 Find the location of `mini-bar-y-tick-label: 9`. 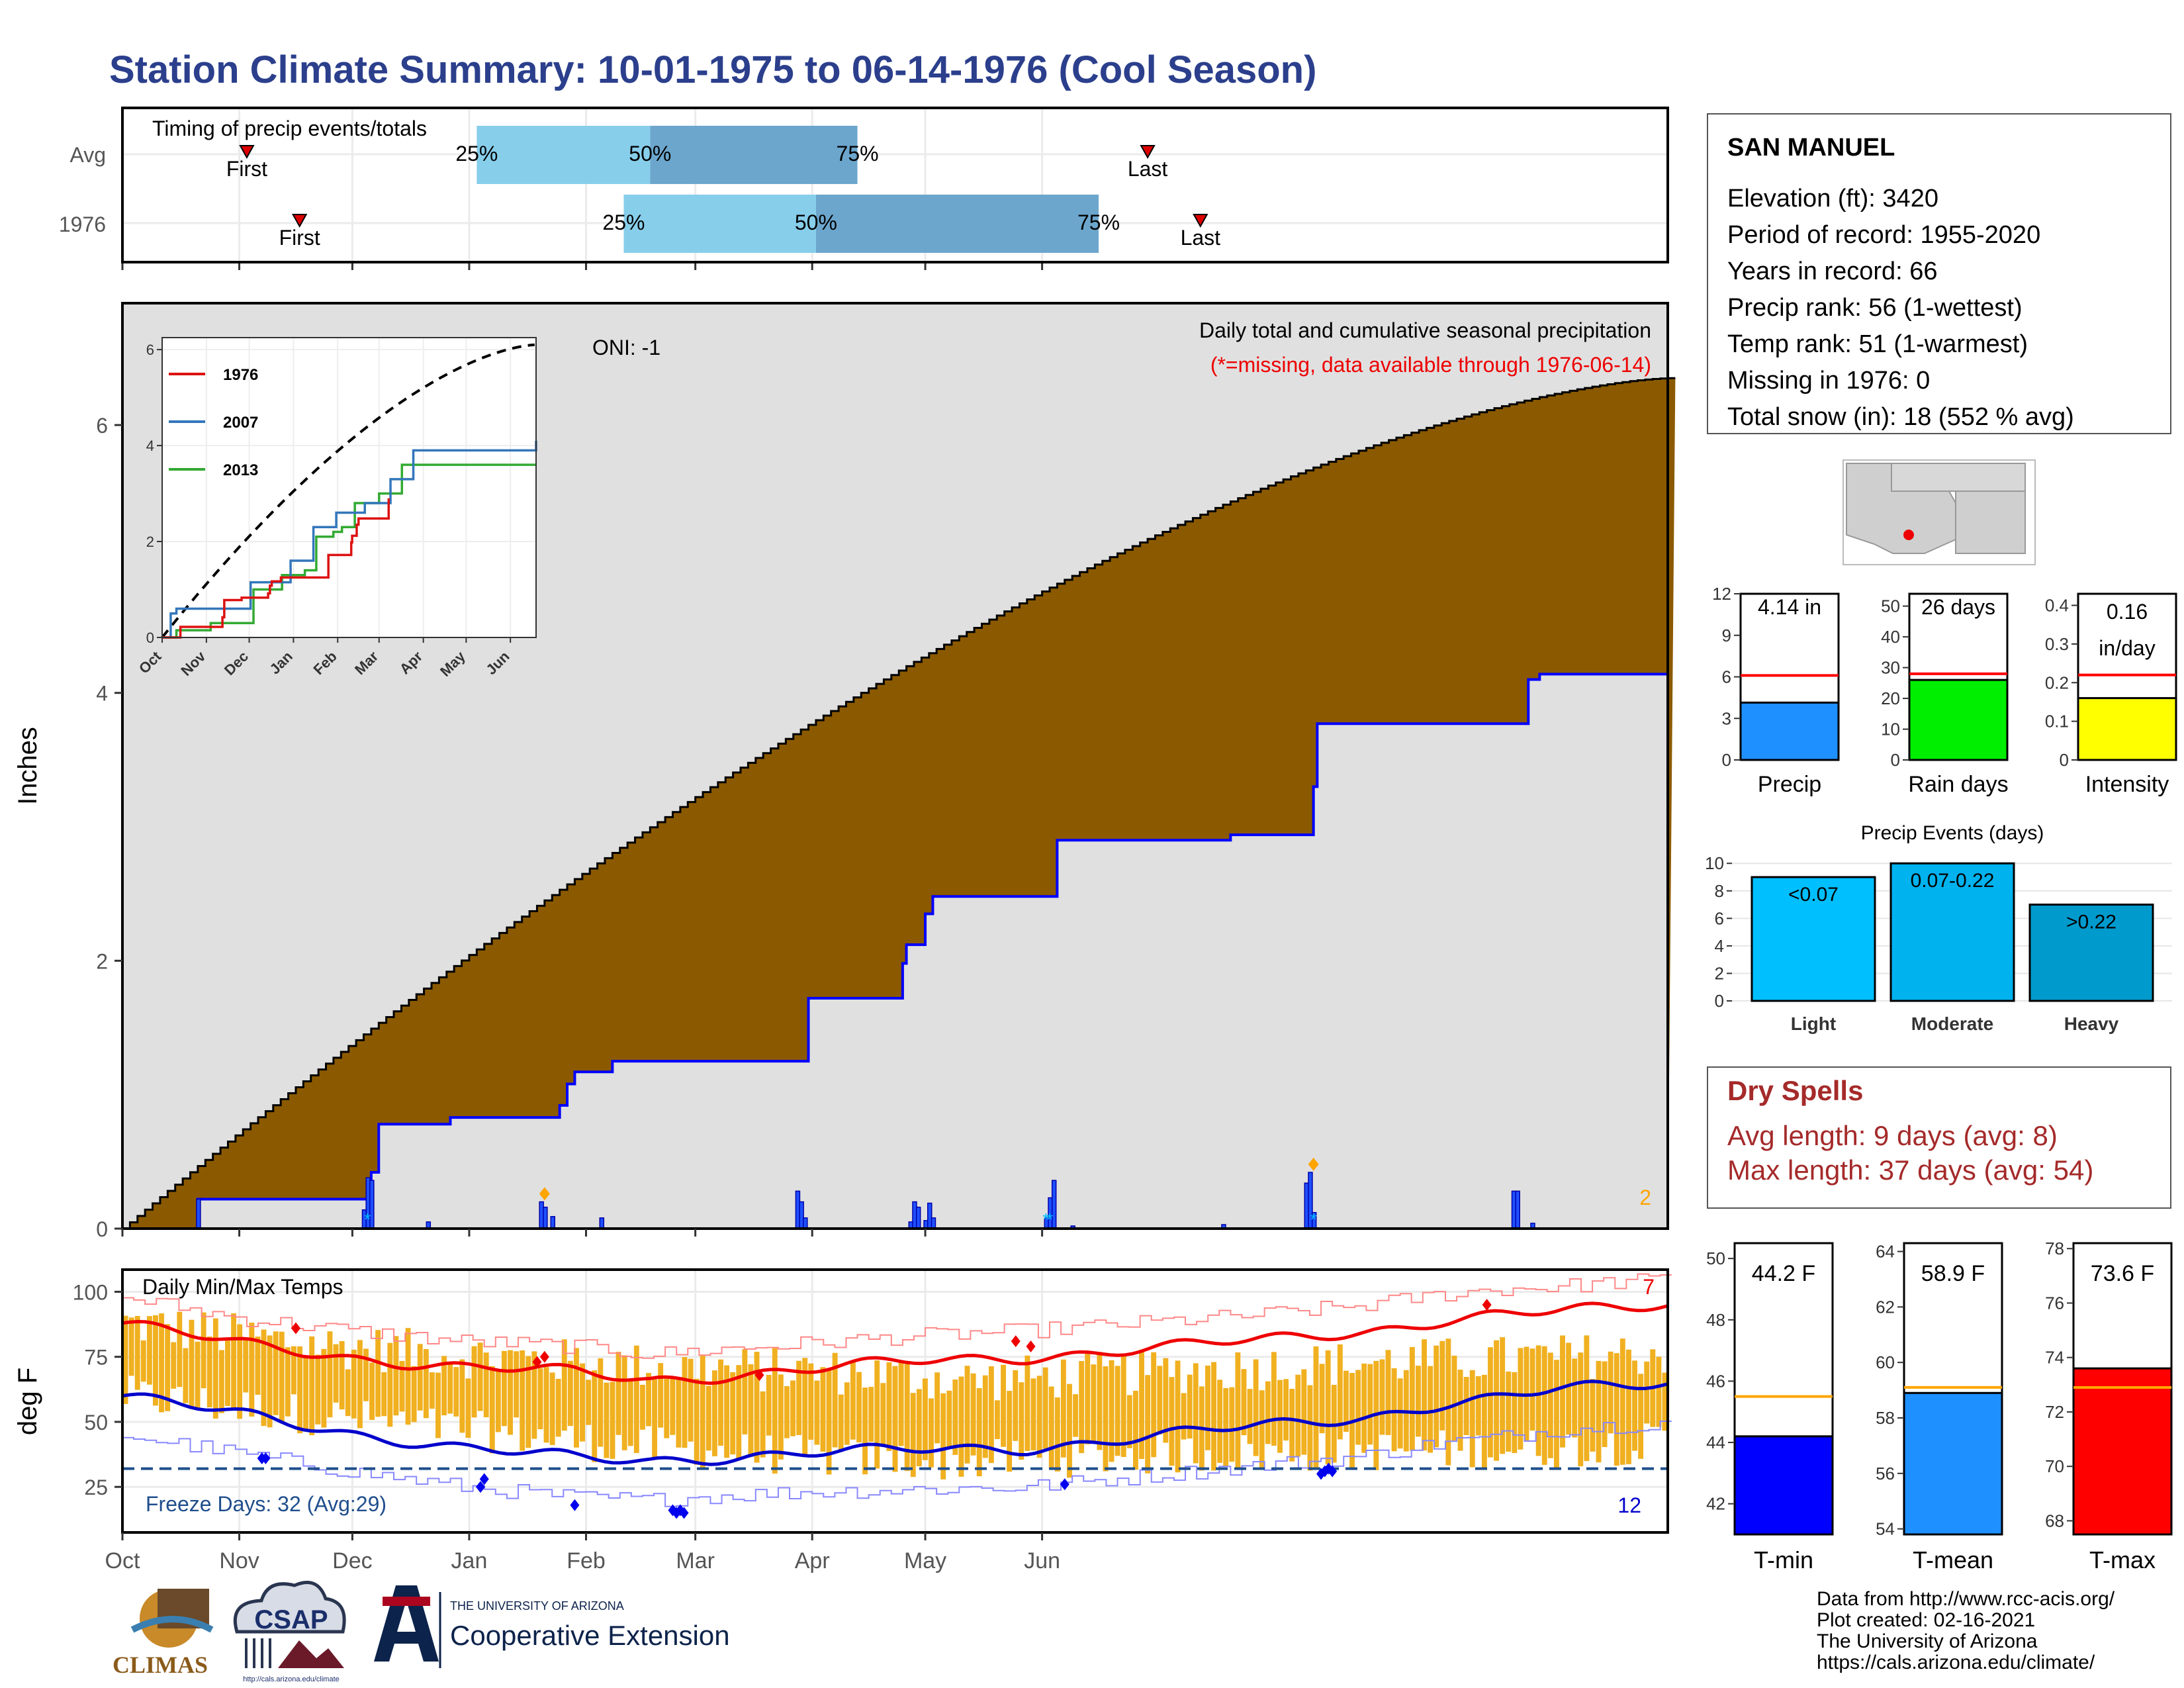

mini-bar-y-tick-label: 9 is located at coordinates (1726, 635).